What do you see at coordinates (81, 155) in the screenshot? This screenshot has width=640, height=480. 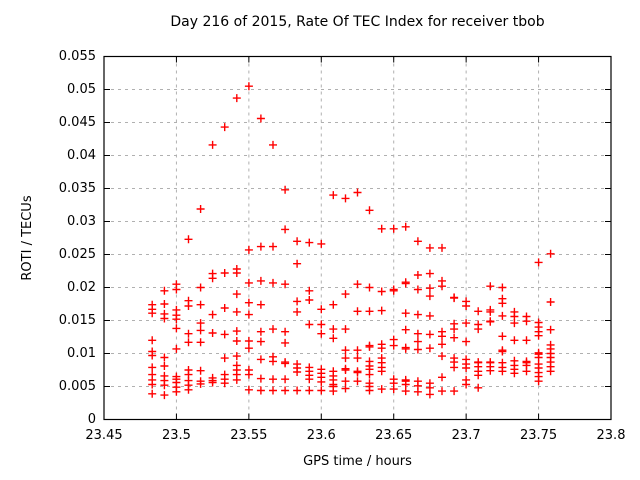 I see `y-tick-label: 0.04` at bounding box center [81, 155].